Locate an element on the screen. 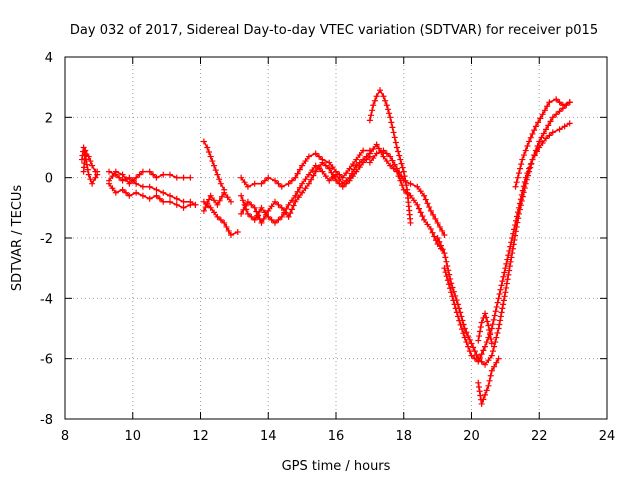 The image size is (640, 480). x-tick-label: 10 is located at coordinates (132, 436).